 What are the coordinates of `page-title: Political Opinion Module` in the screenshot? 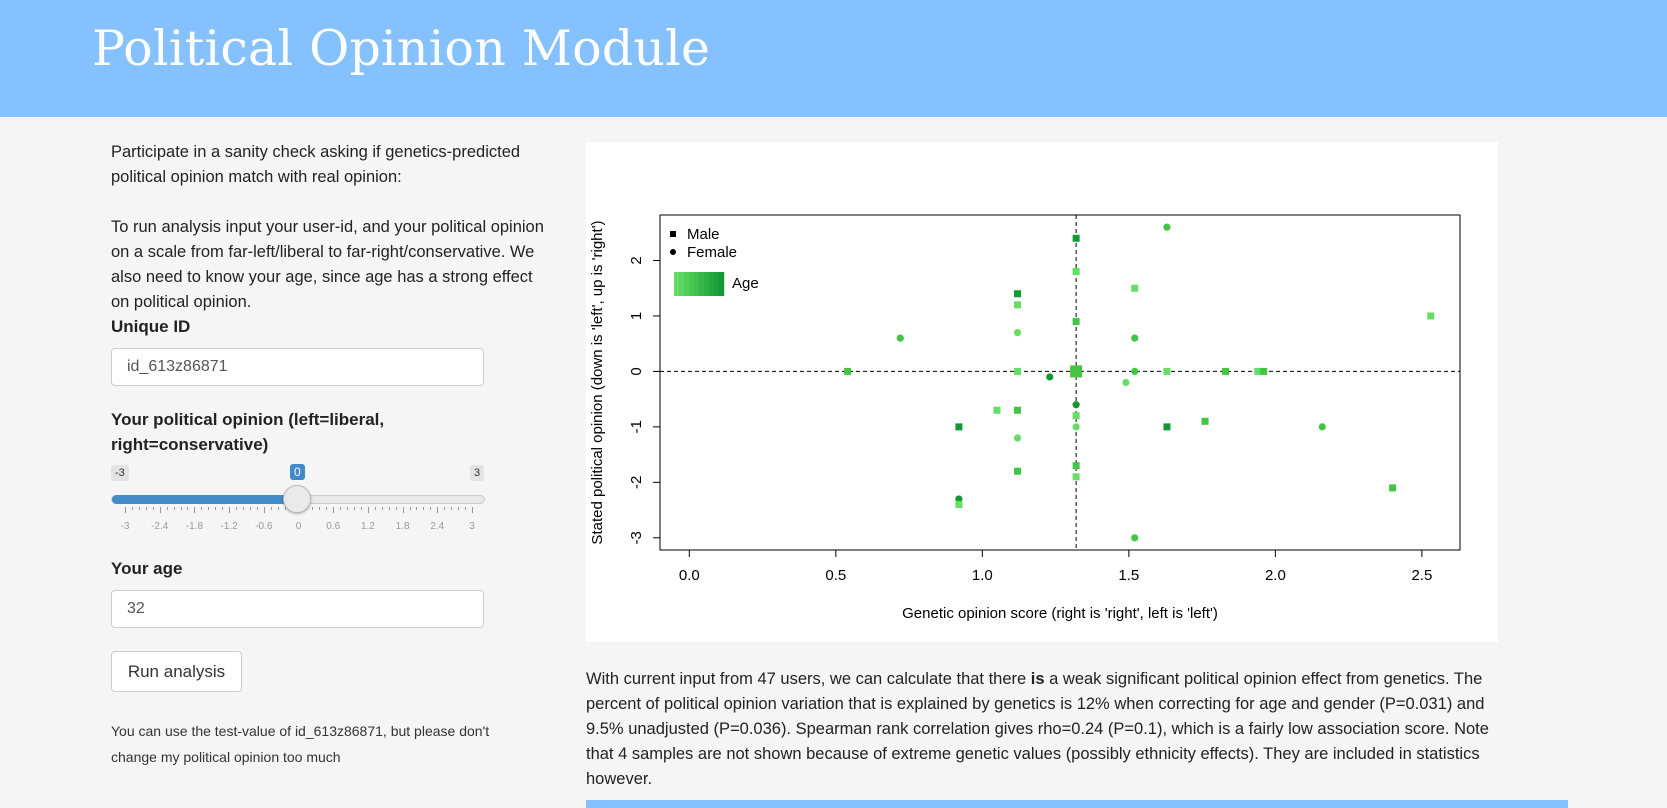 It's located at (401, 48).